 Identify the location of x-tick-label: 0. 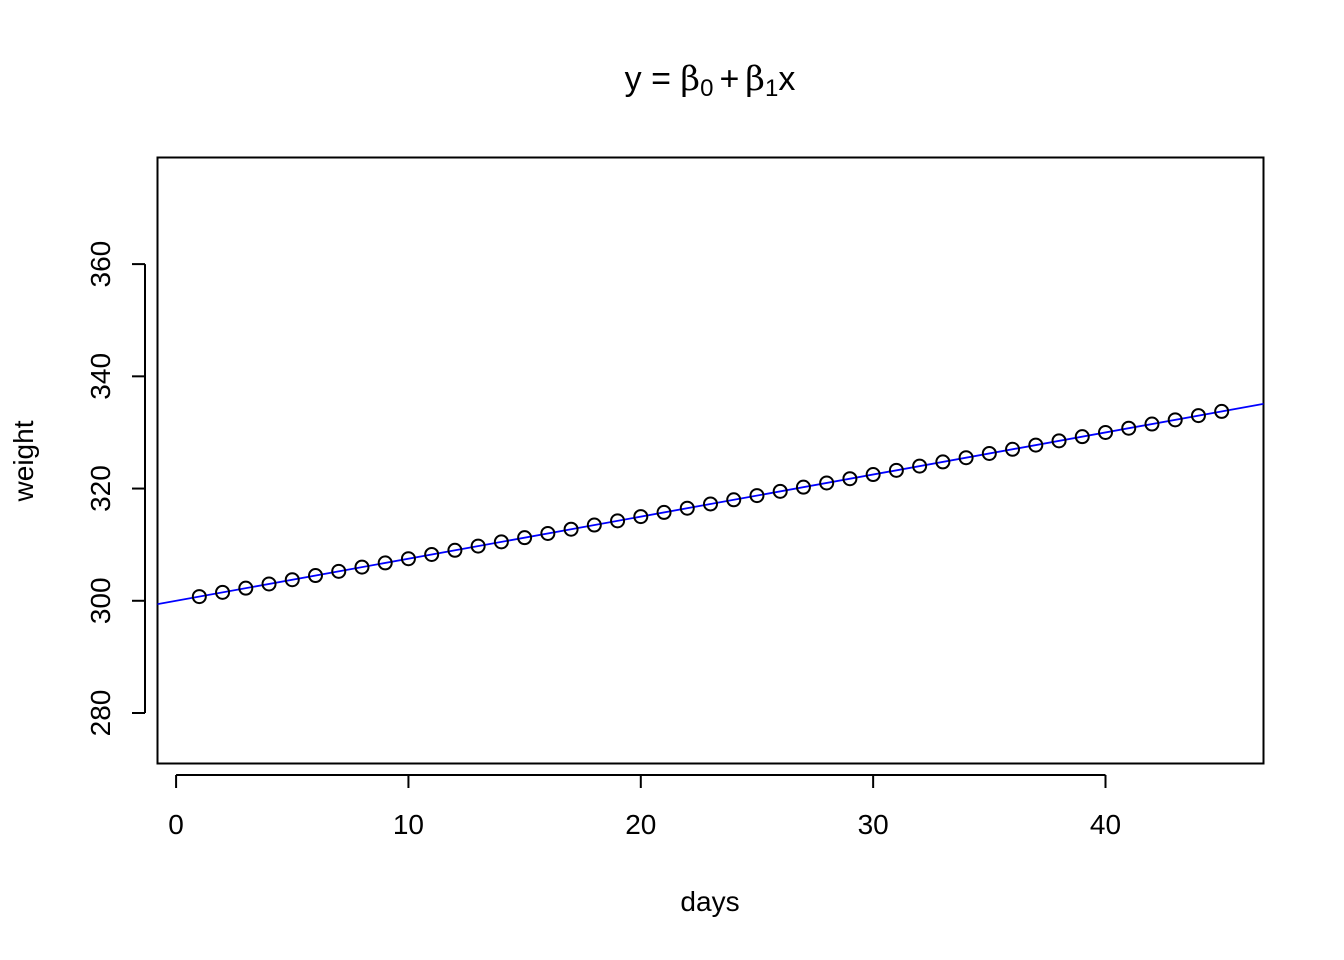
(176, 824).